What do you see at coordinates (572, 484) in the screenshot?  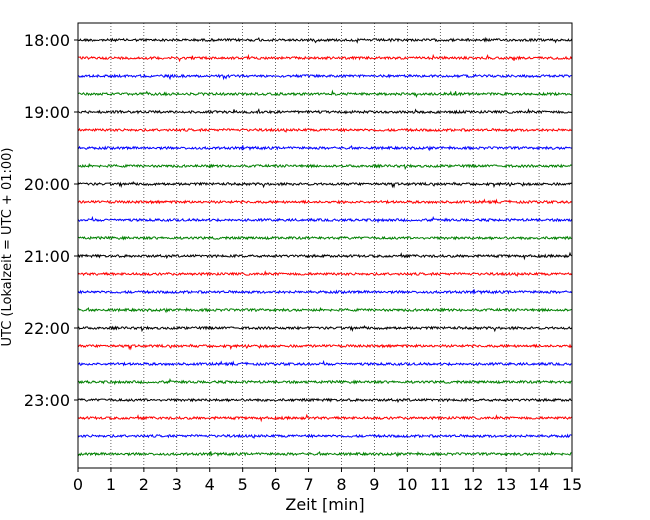 I see `x-tick-label: 15` at bounding box center [572, 484].